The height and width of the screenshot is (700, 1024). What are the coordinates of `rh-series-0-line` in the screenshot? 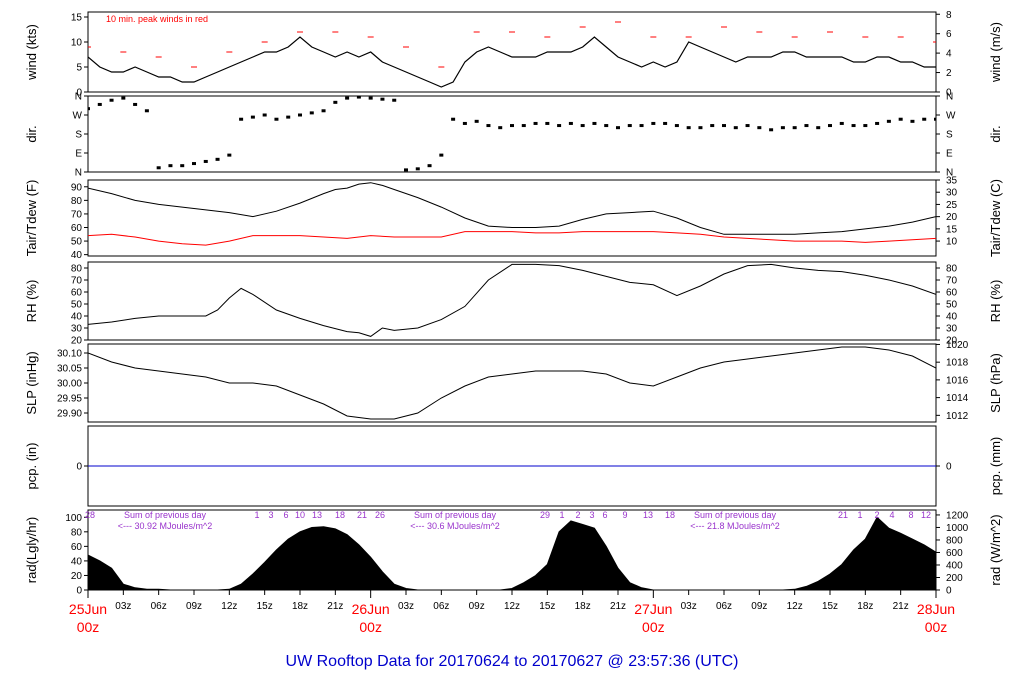 It's located at (512, 300).